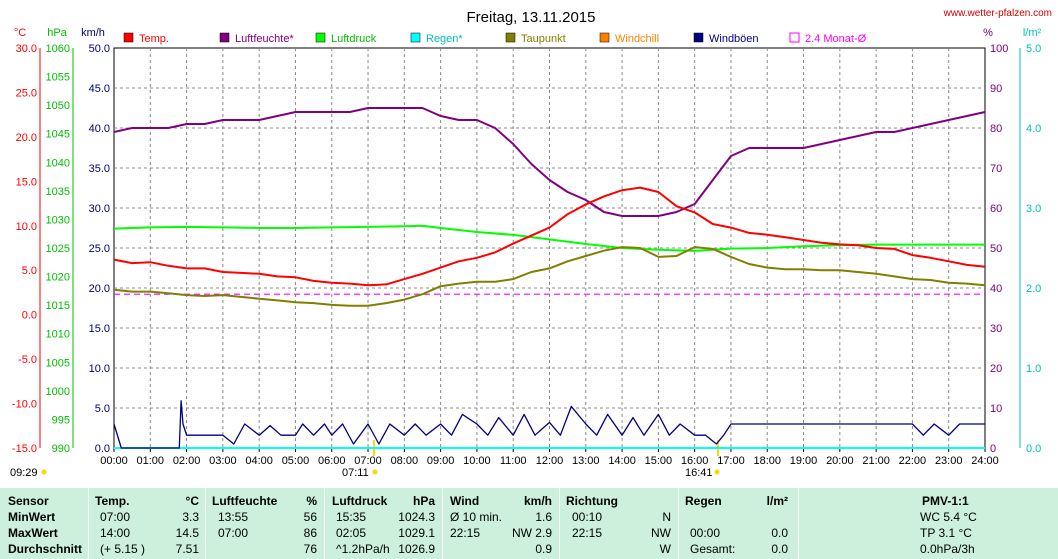 The width and height of the screenshot is (1058, 559). Describe the element at coordinates (99, 89) in the screenshot. I see `wind-axis-tick-label: 45.0` at that location.